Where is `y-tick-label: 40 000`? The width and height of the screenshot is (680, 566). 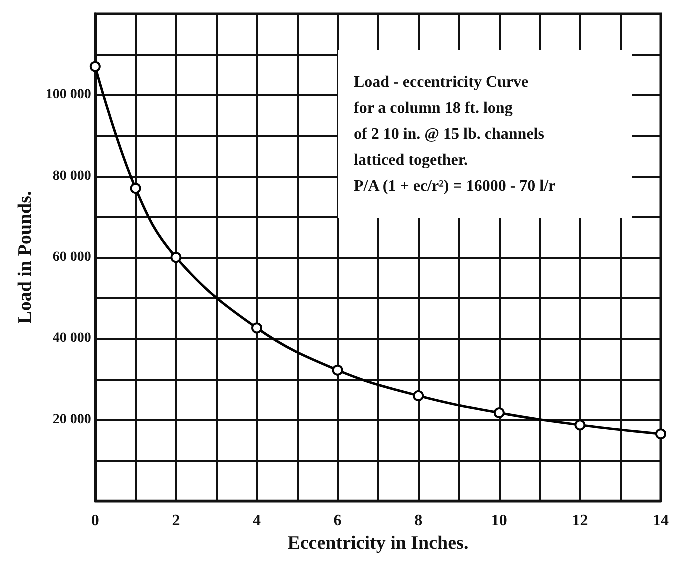 y-tick-label: 40 000 is located at coordinates (72, 338).